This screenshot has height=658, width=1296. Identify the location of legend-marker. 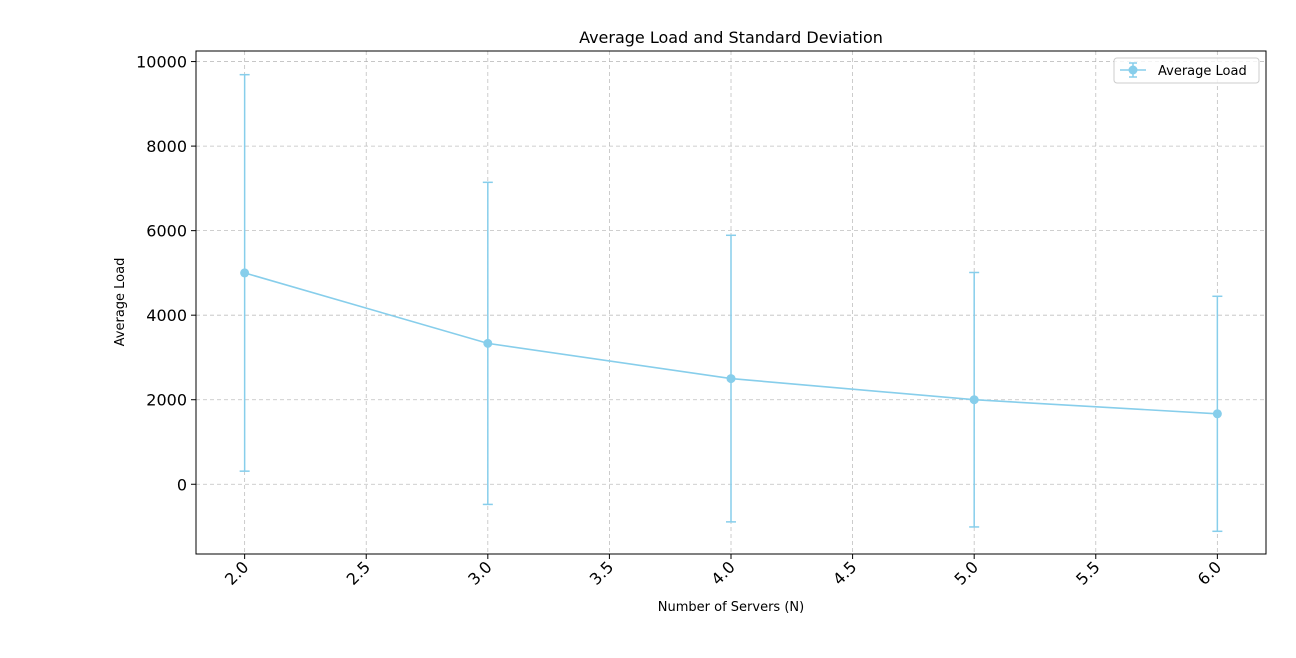
(1133, 70).